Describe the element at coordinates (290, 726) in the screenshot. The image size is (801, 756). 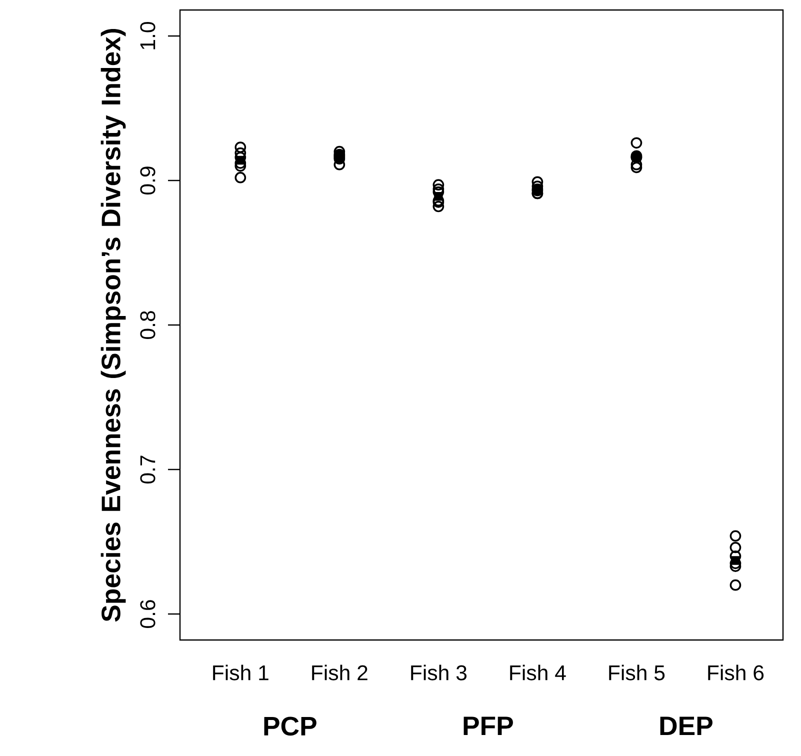
I see `text: PCP` at that location.